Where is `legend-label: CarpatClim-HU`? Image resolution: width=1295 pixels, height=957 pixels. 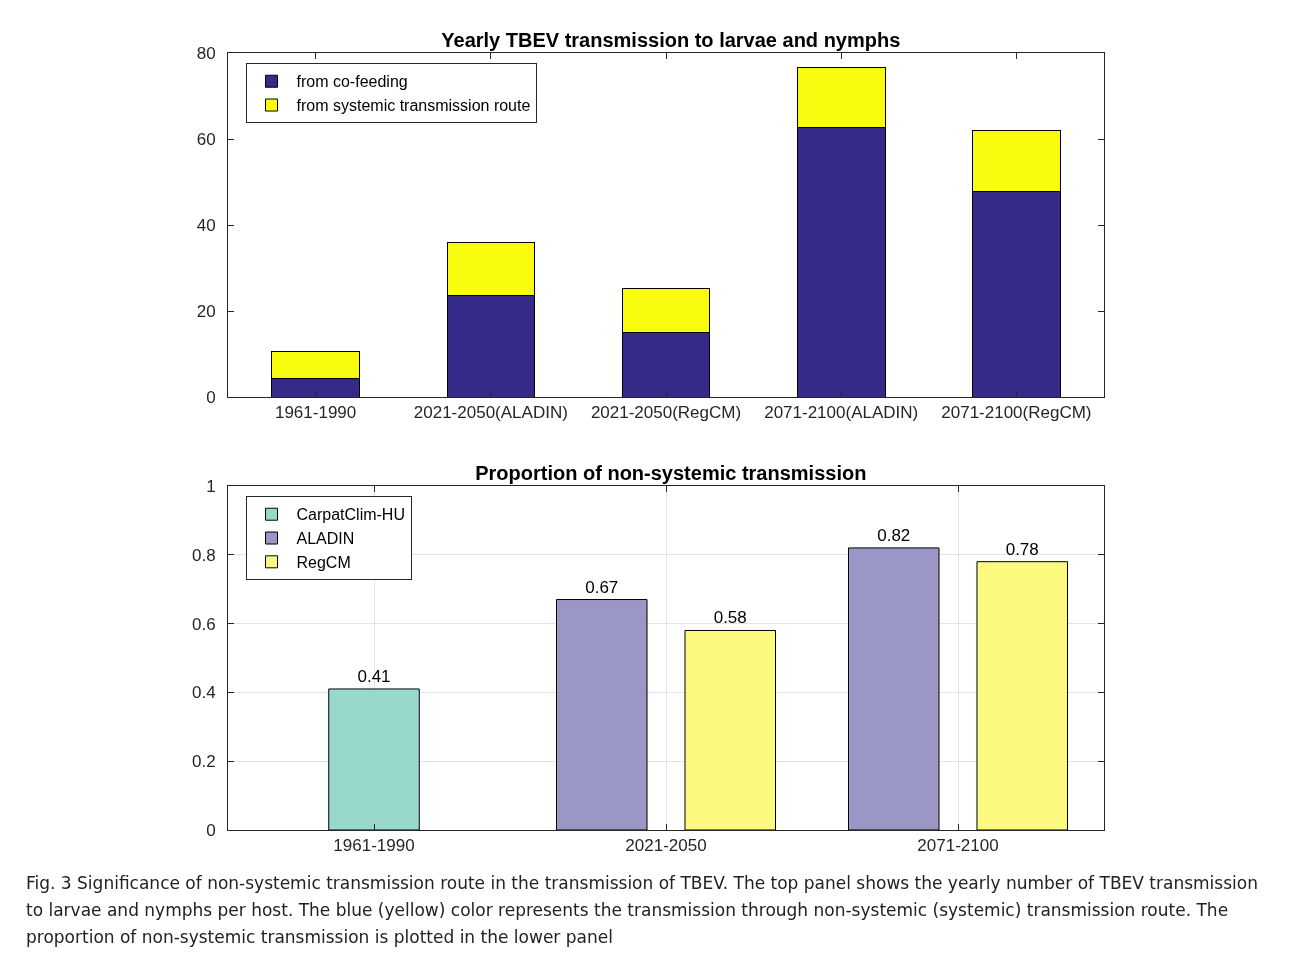 legend-label: CarpatClim-HU is located at coordinates (350, 515).